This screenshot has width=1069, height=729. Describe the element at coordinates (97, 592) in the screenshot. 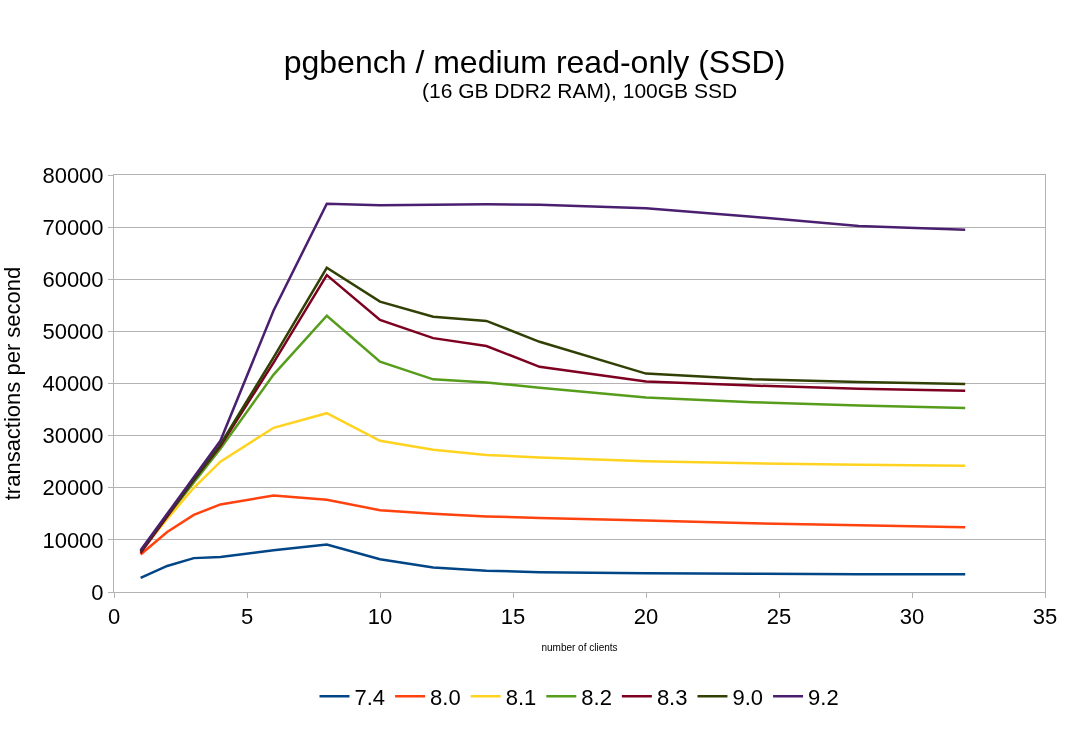

I see `y-tick-label: 0` at that location.